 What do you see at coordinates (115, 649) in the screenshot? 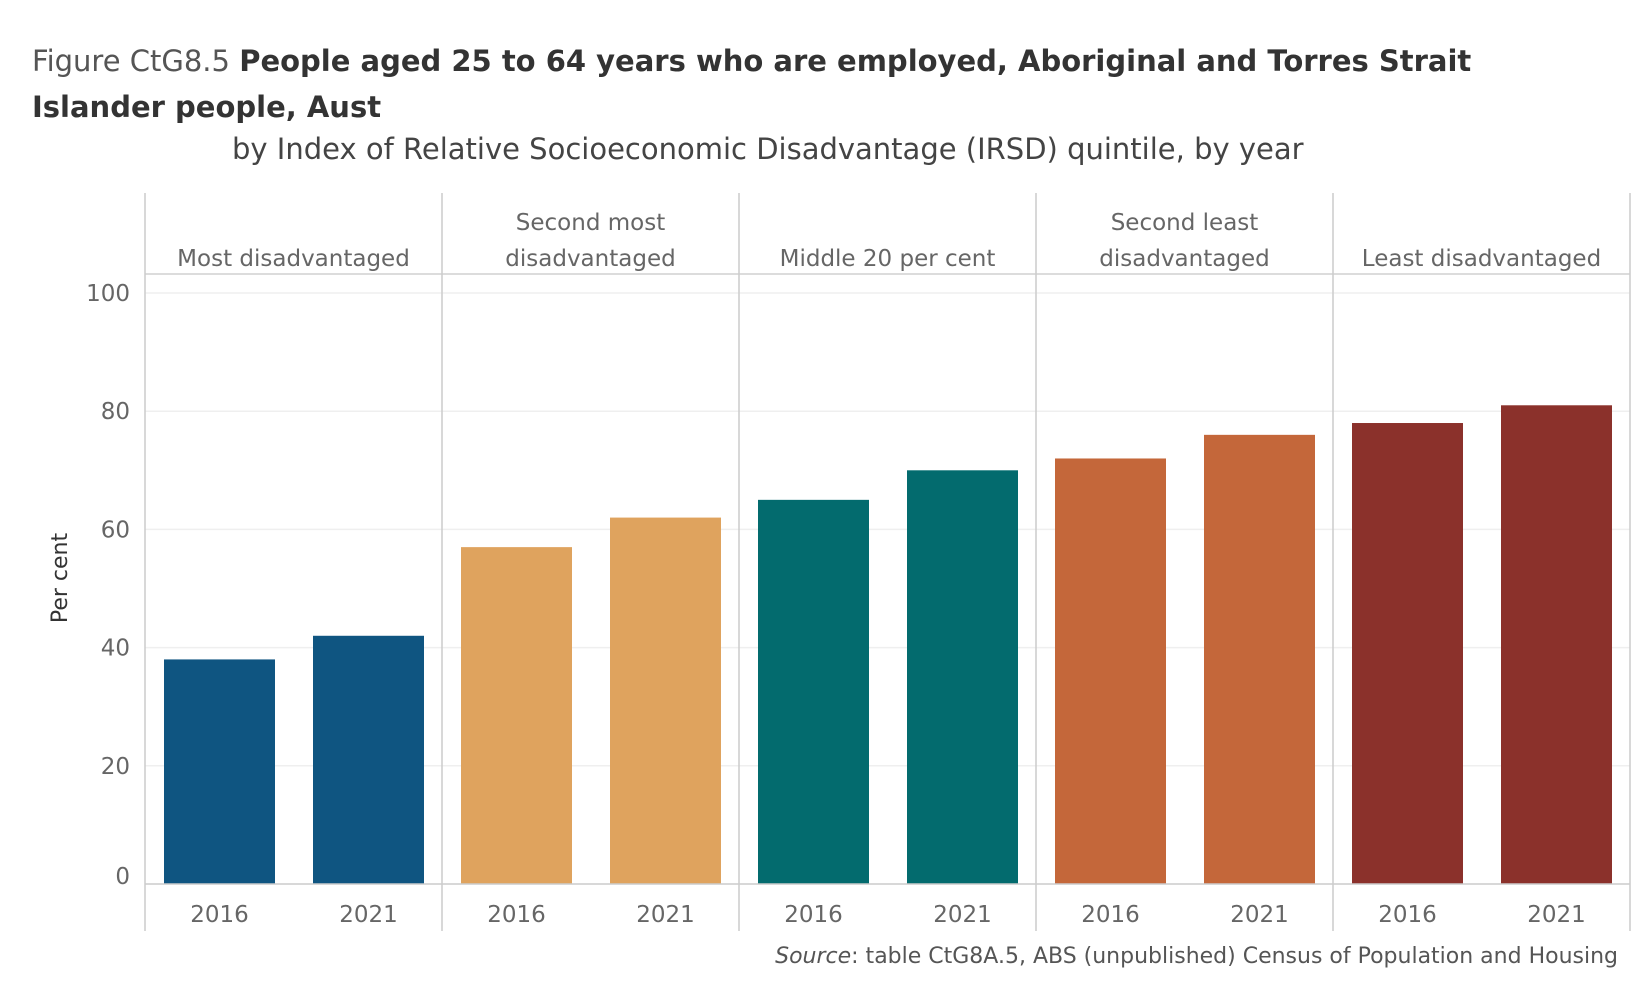
I see `y-tick-label: 40` at bounding box center [115, 649].